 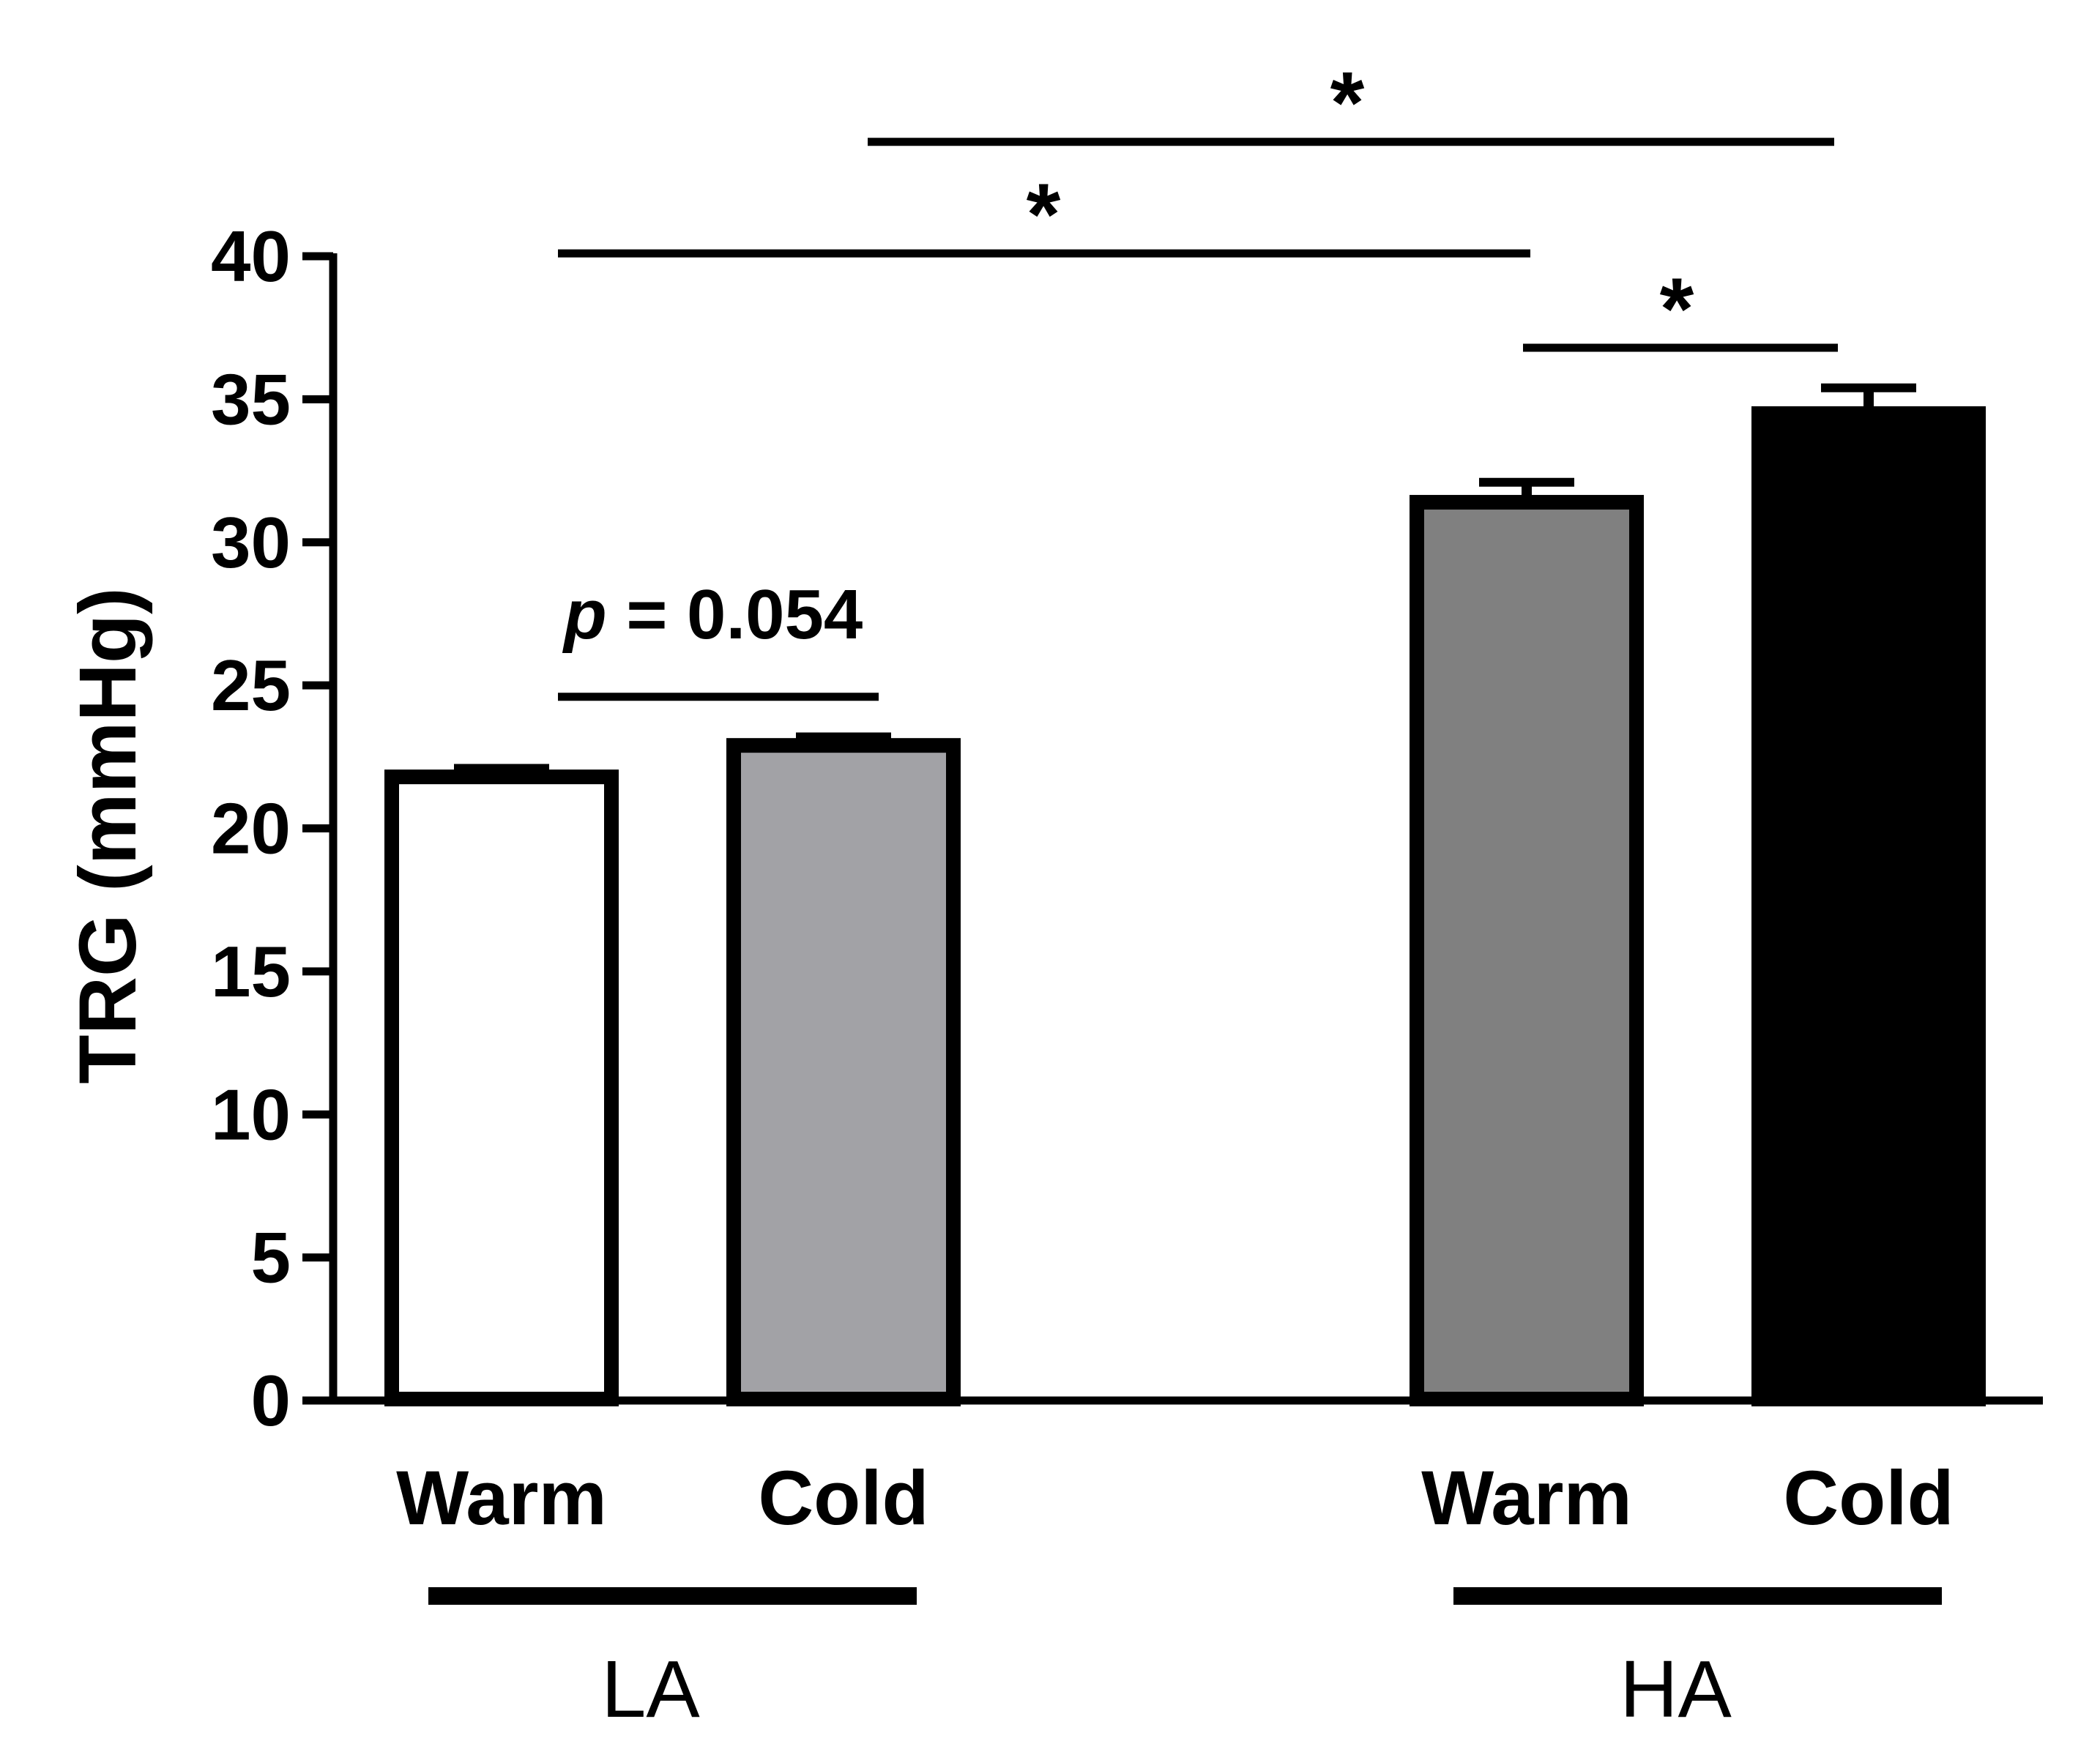 I want to click on bar-ha-warm, so click(x=1527, y=950).